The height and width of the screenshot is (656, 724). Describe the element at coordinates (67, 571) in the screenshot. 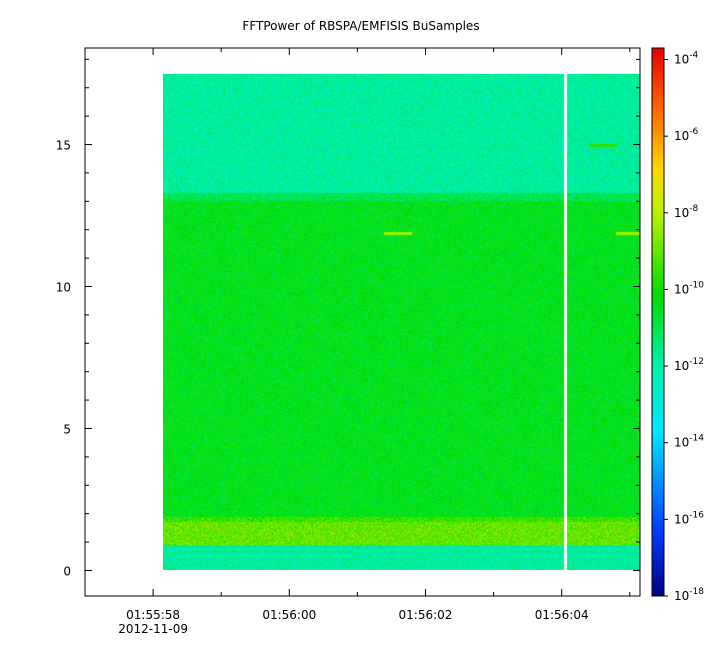

I see `y-tick-label: 0` at that location.